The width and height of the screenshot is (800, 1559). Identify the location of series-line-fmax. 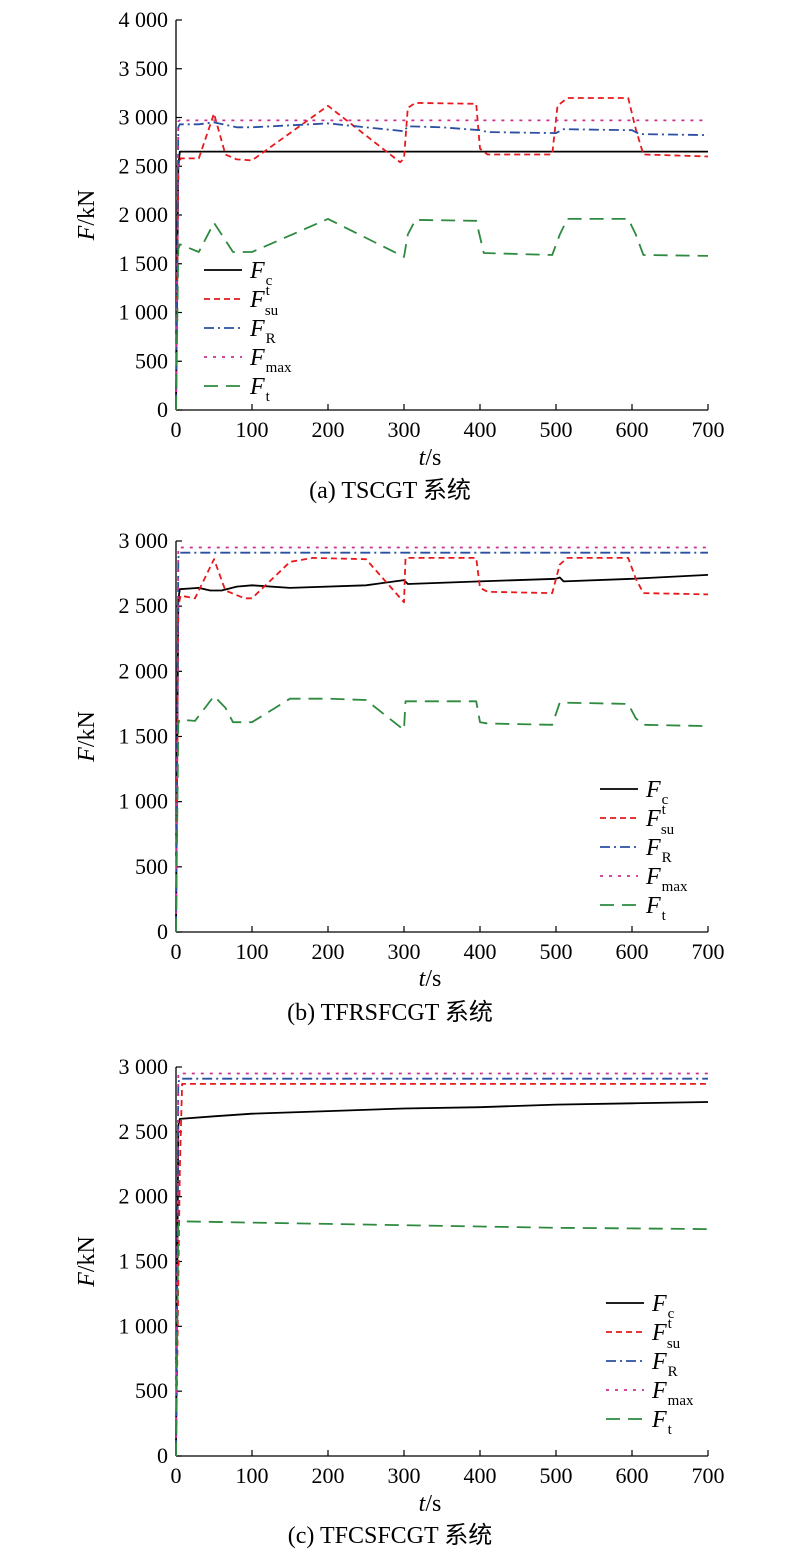
(441, 265).